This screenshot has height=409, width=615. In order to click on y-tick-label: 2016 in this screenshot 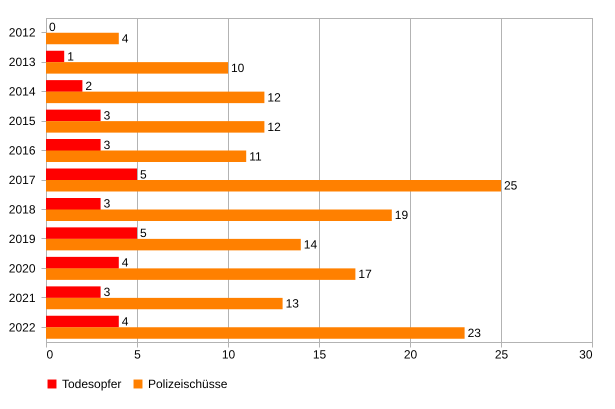, I will do `click(22, 151)`.